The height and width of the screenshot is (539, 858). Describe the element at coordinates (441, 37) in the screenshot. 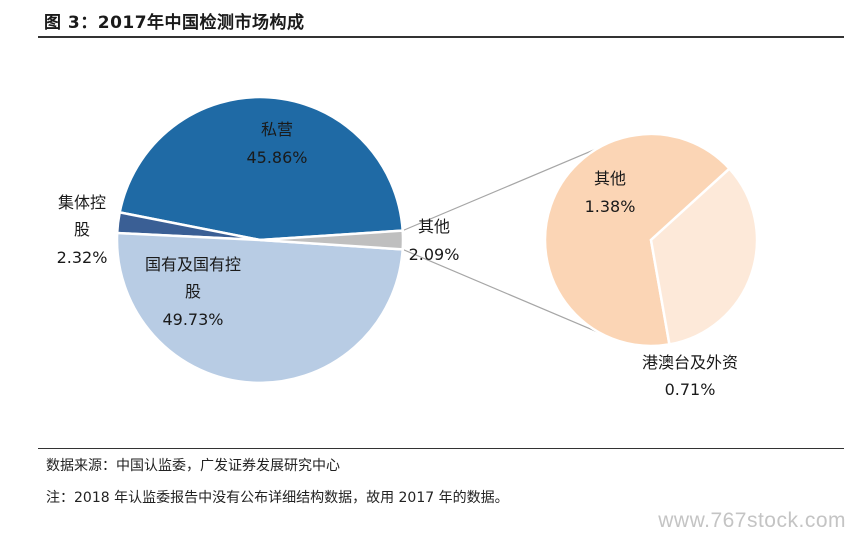

I see `title-rule` at that location.